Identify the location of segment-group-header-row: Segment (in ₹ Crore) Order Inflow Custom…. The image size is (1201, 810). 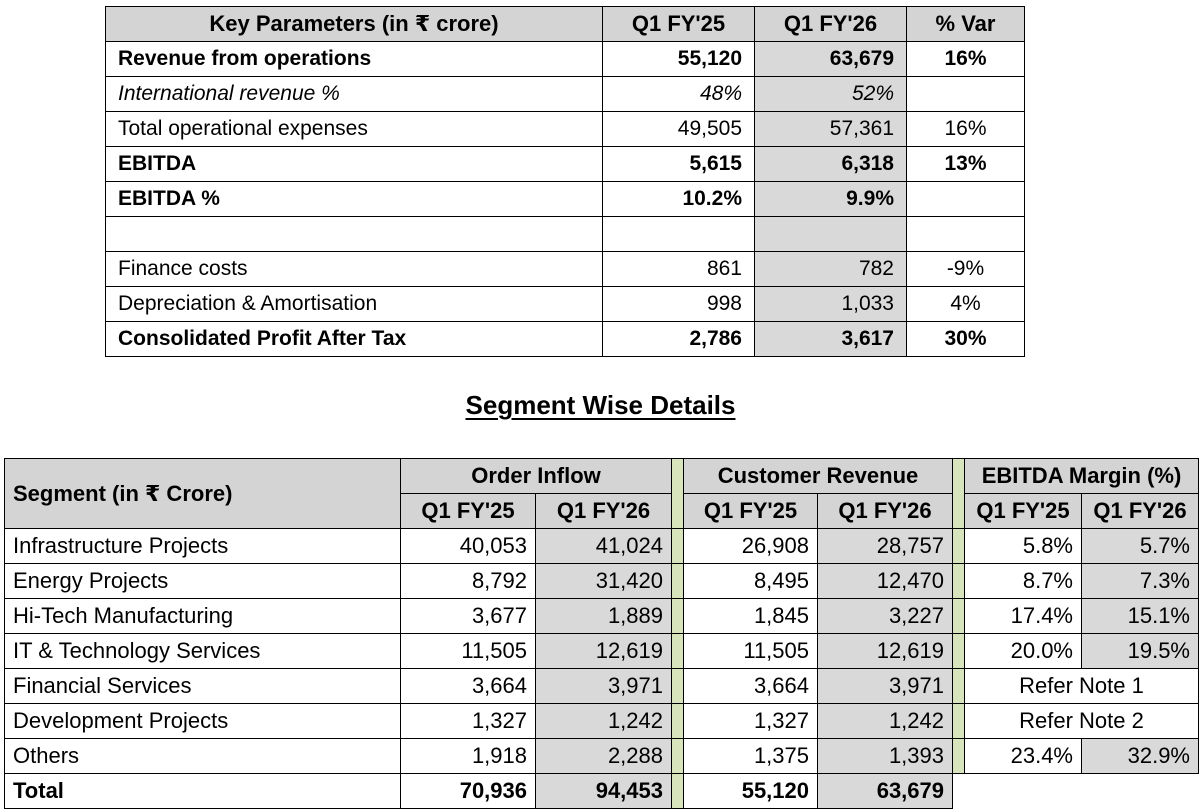
(601, 493).